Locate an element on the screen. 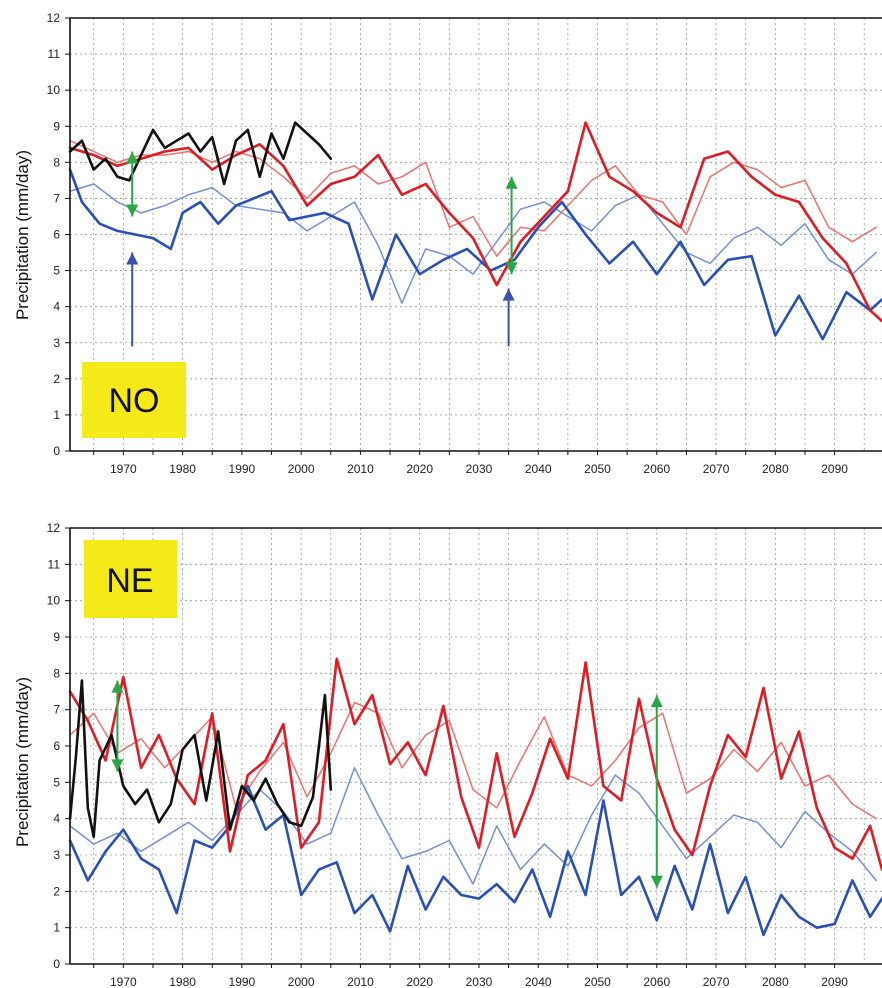 The image size is (882, 988). region-label: NE is located at coordinates (129, 581).